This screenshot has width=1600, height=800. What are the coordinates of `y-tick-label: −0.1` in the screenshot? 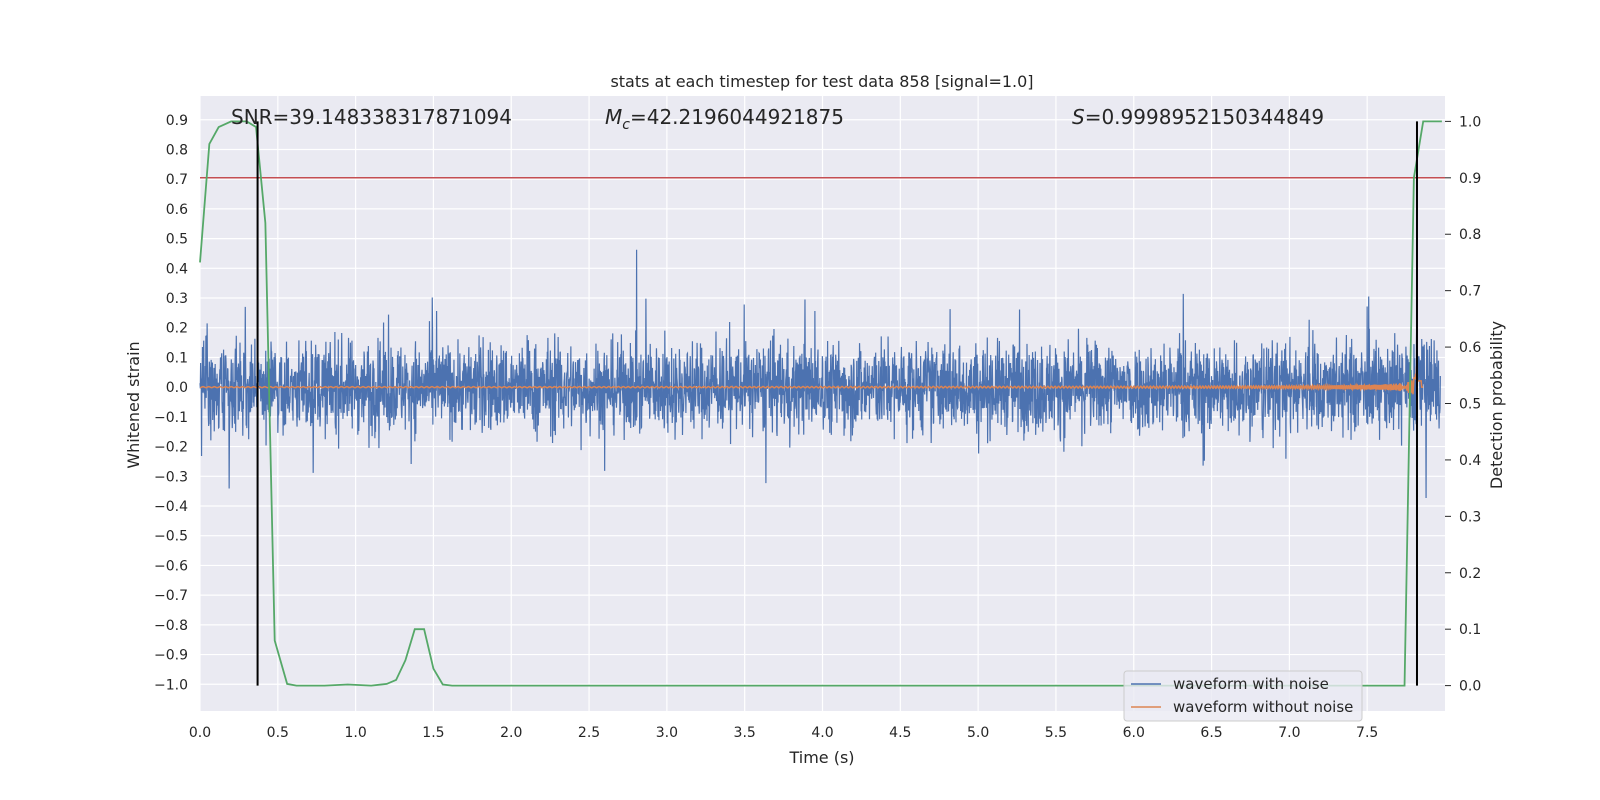 It's located at (171, 418).